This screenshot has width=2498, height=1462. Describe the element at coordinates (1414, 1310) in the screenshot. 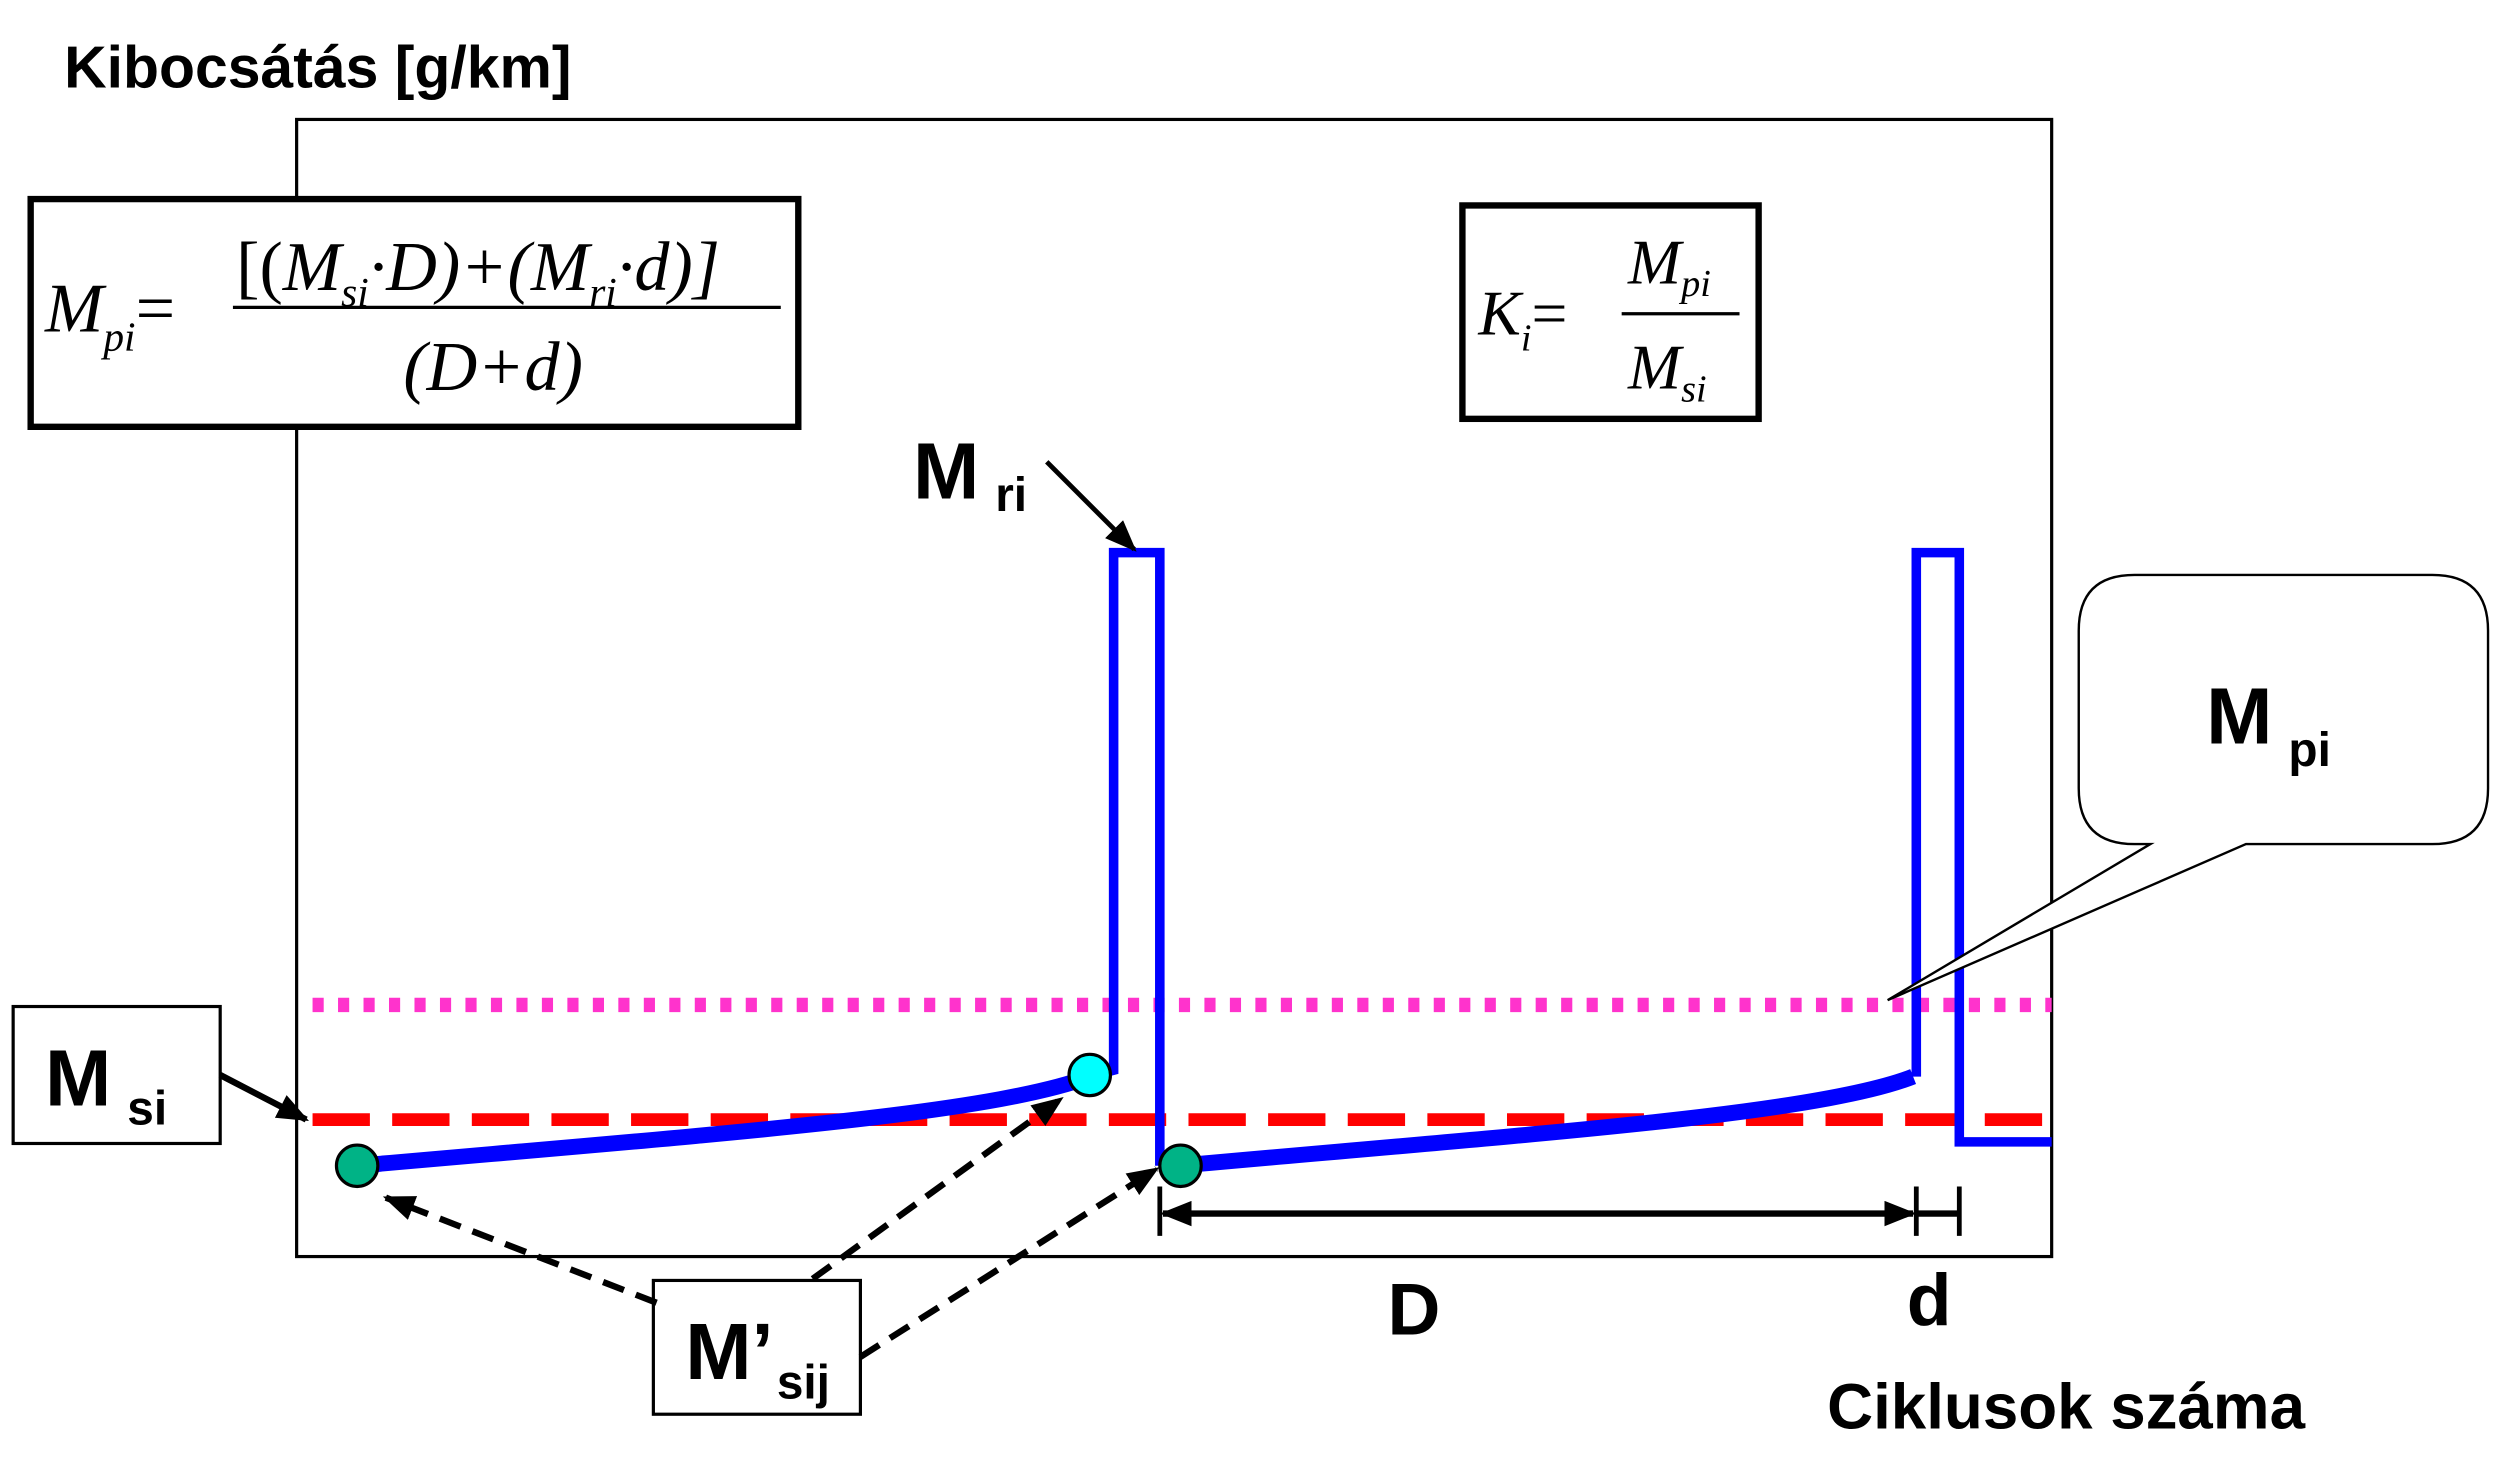

I see `D-label: D` at that location.